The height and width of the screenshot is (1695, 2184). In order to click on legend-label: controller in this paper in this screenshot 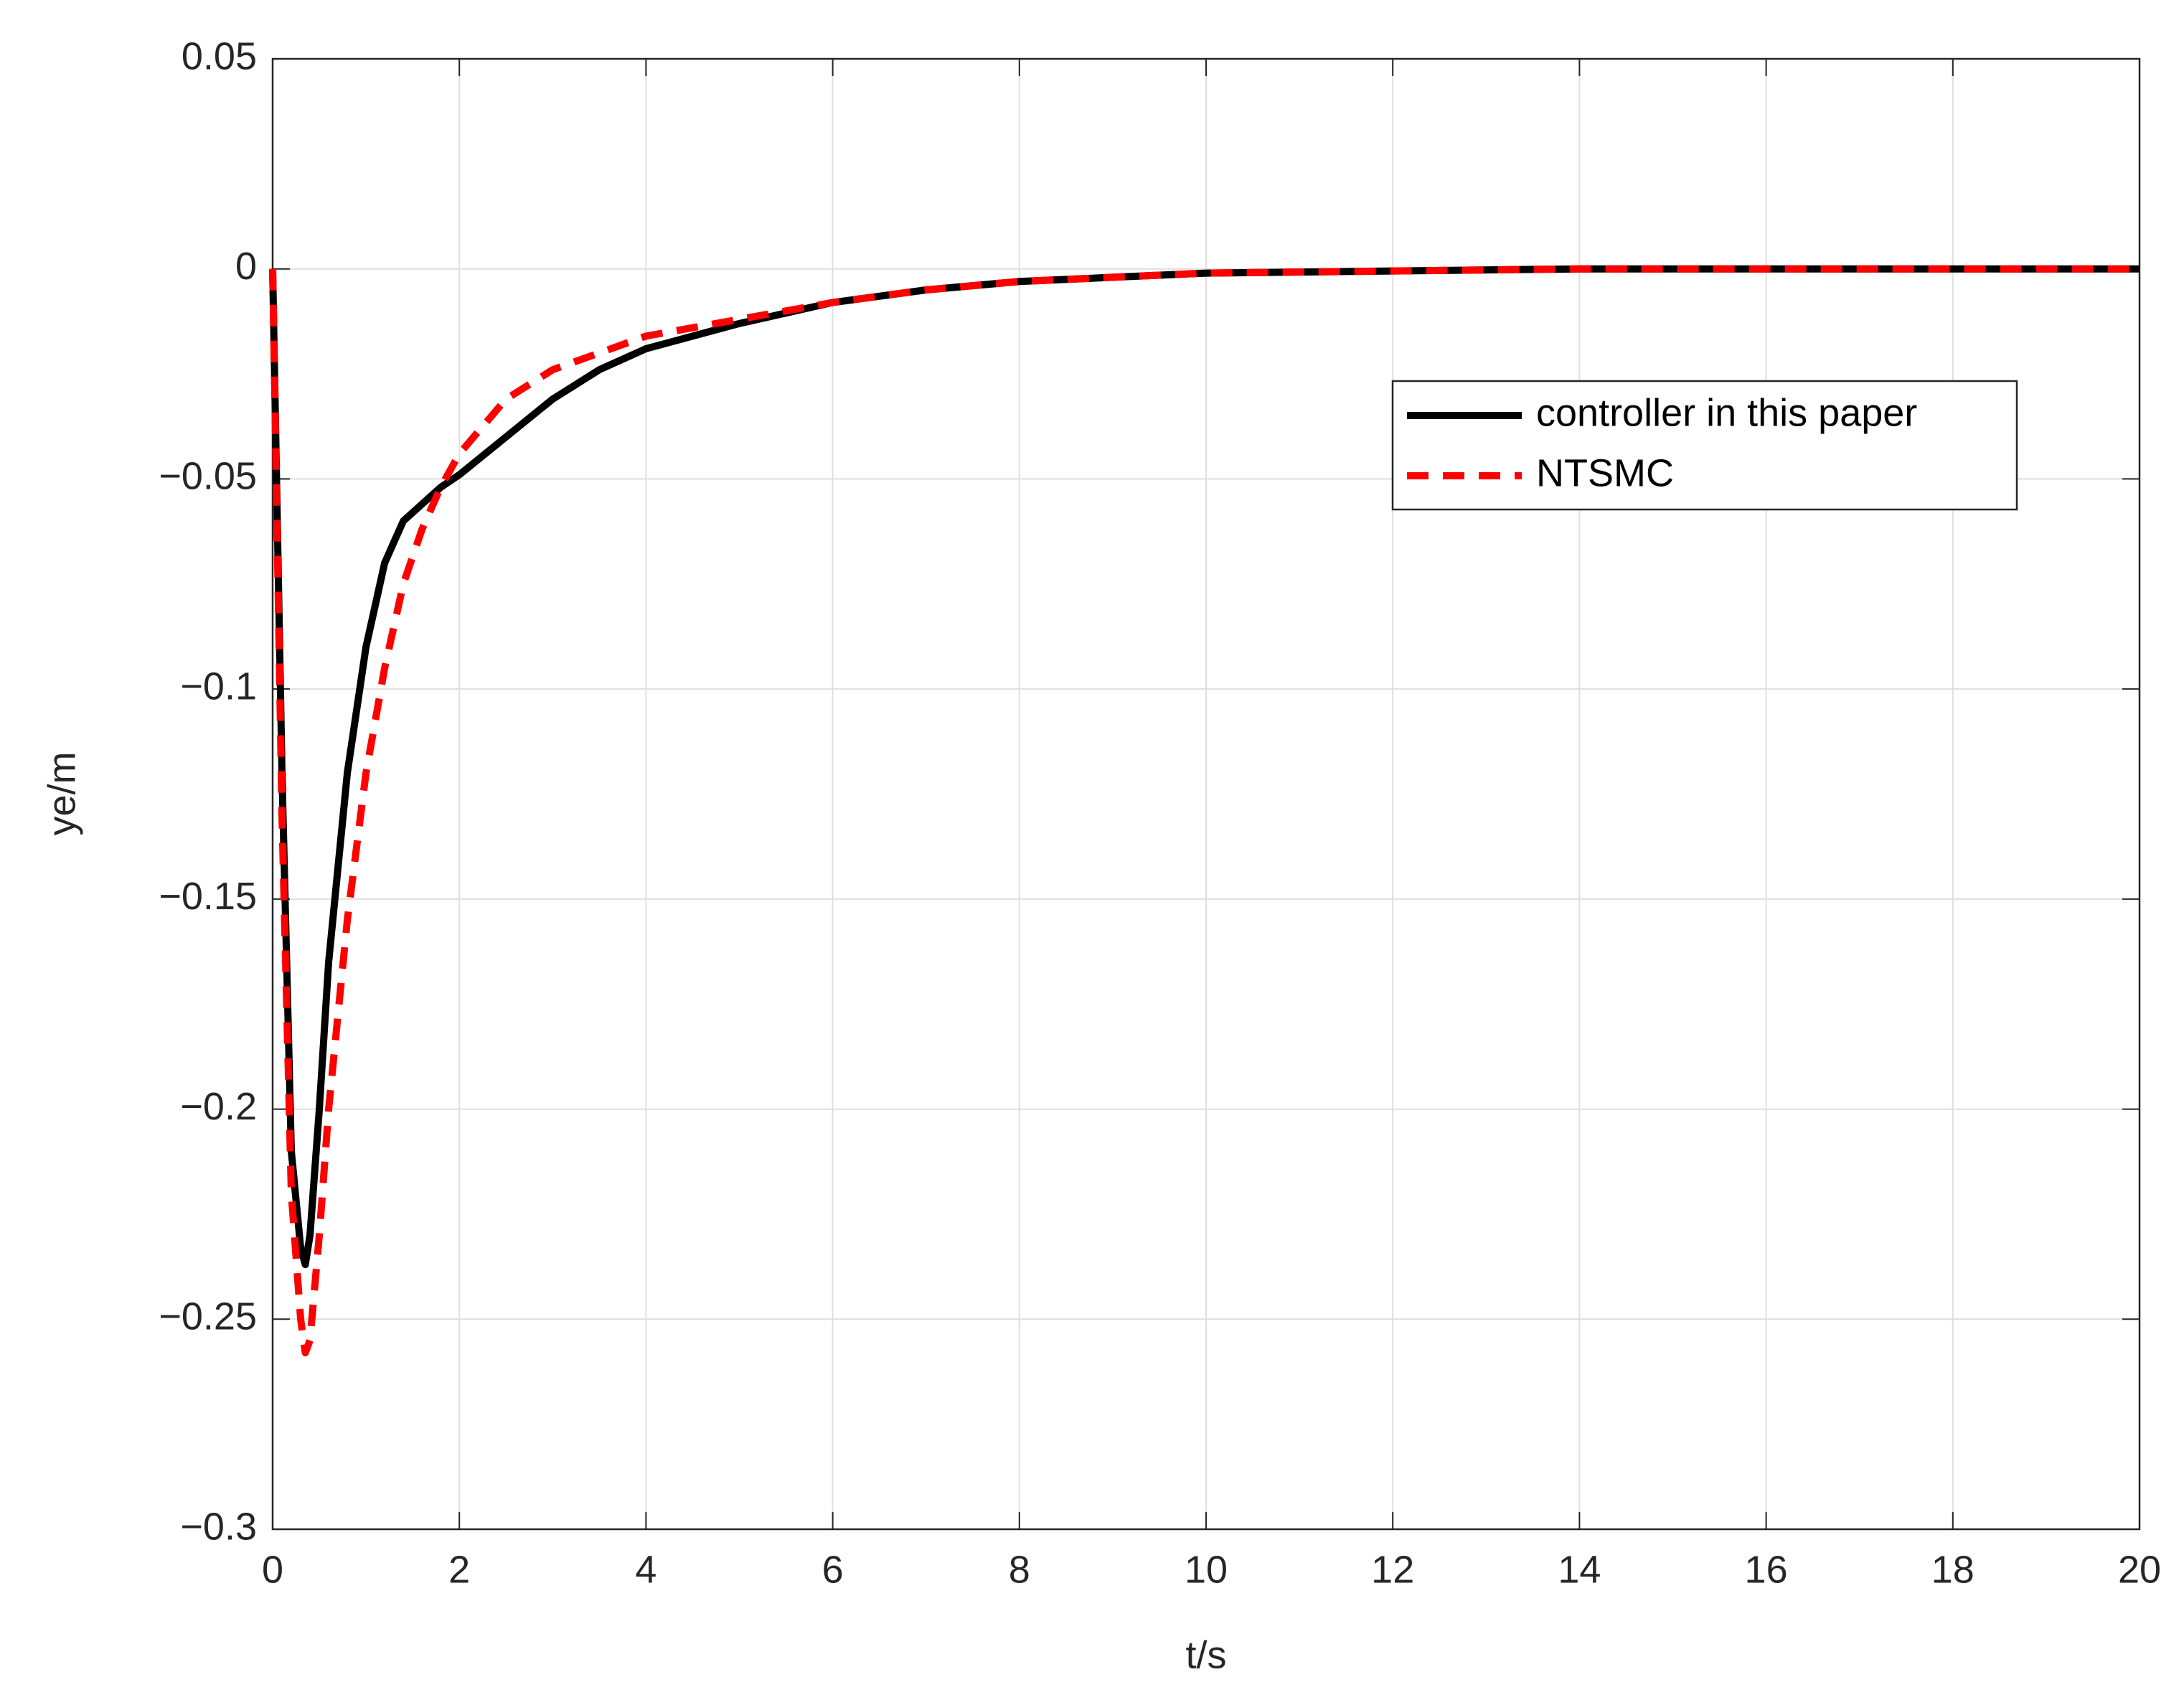, I will do `click(1726, 413)`.